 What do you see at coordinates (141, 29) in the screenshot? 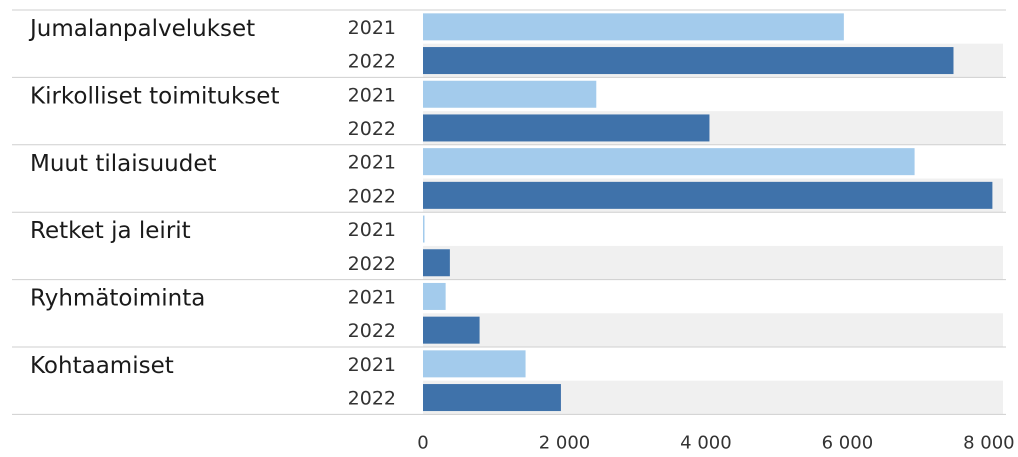
I see `category-label: Jumalanpalvelukset` at bounding box center [141, 29].